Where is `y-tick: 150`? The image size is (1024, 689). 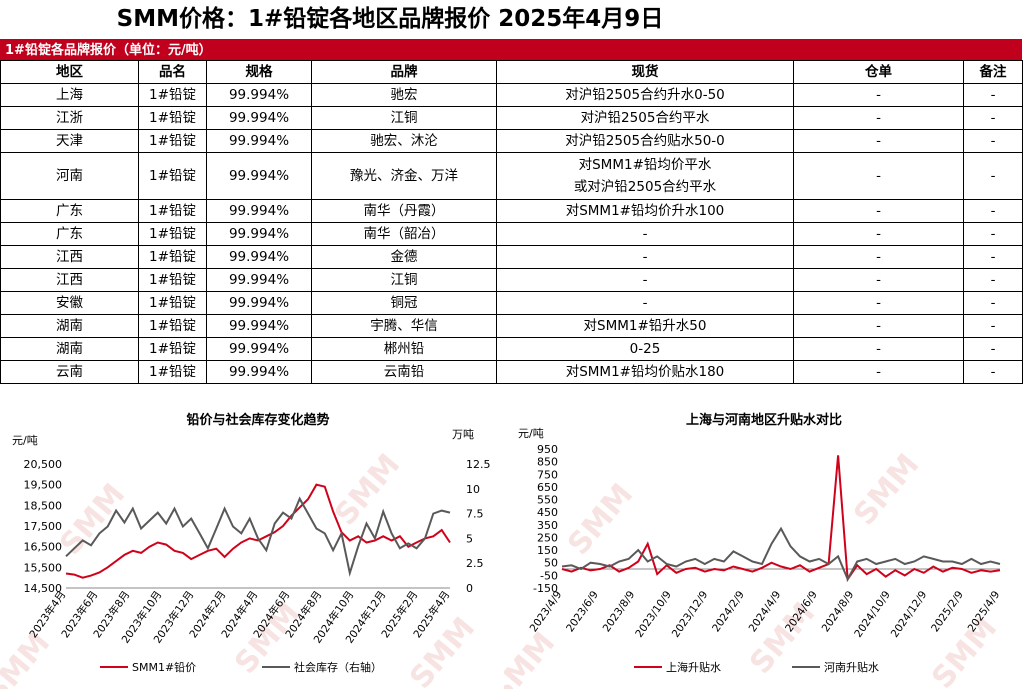 y-tick: 150 is located at coordinates (547, 550).